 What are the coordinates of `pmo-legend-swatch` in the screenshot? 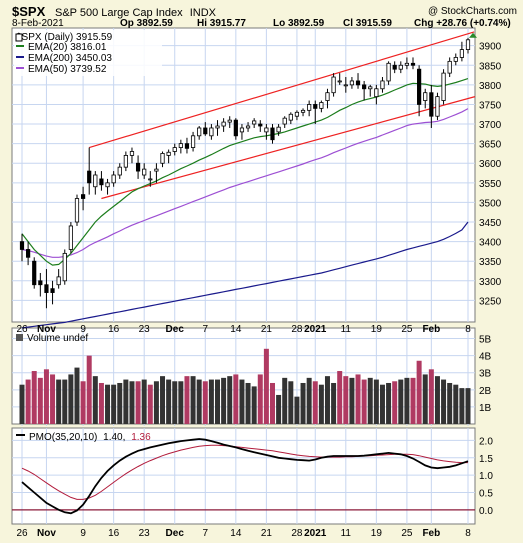 It's located at (20, 435).